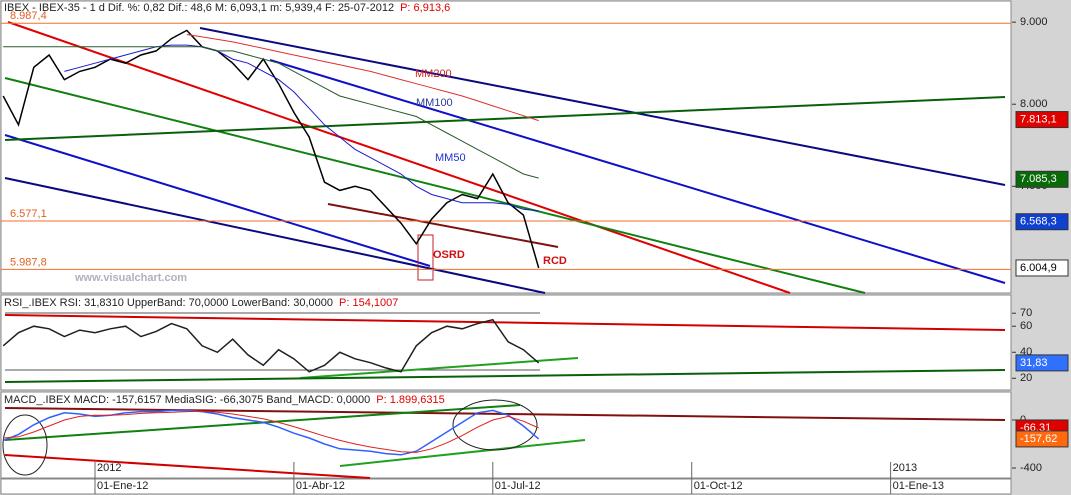 This screenshot has width=1071, height=495. I want to click on value-box-label: 7.813,1, so click(1038, 119).